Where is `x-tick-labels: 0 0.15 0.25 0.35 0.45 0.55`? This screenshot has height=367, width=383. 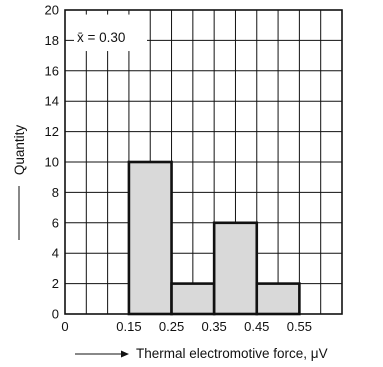 x-tick-labels: 0 0.15 0.25 0.35 0.45 0.55 is located at coordinates (186, 326).